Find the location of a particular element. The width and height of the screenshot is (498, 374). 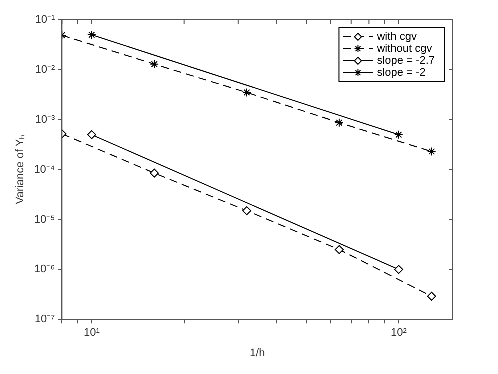

legend-label: with cgv is located at coordinates (397, 37).